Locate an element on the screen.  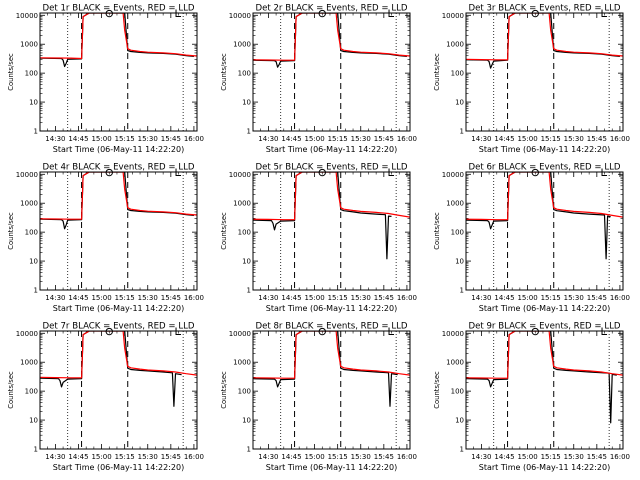
panel-title: Det 4r BLACK = Events, RED = LLD is located at coordinates (118, 168).